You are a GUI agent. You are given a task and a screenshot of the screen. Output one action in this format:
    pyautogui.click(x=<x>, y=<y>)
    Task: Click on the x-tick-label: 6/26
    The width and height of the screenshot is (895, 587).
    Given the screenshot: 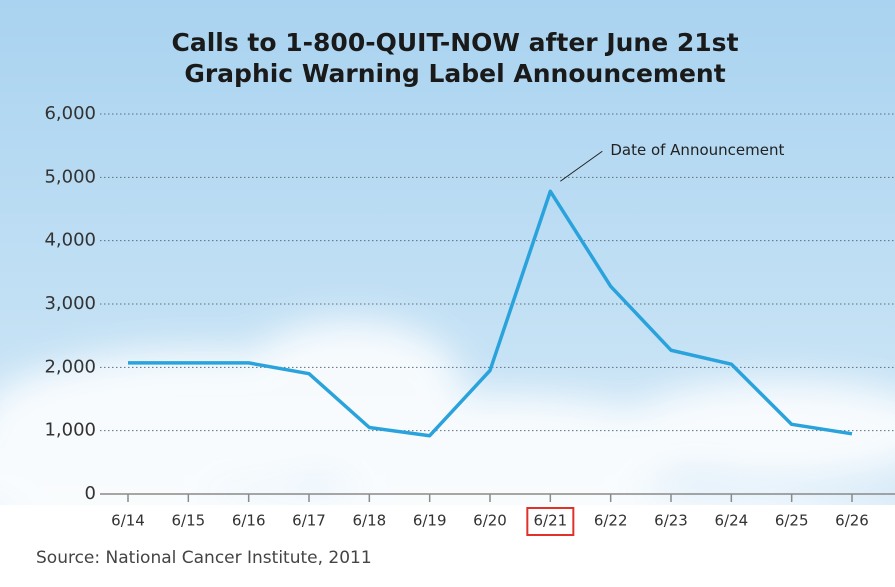 What is the action you would take?
    pyautogui.click(x=852, y=521)
    